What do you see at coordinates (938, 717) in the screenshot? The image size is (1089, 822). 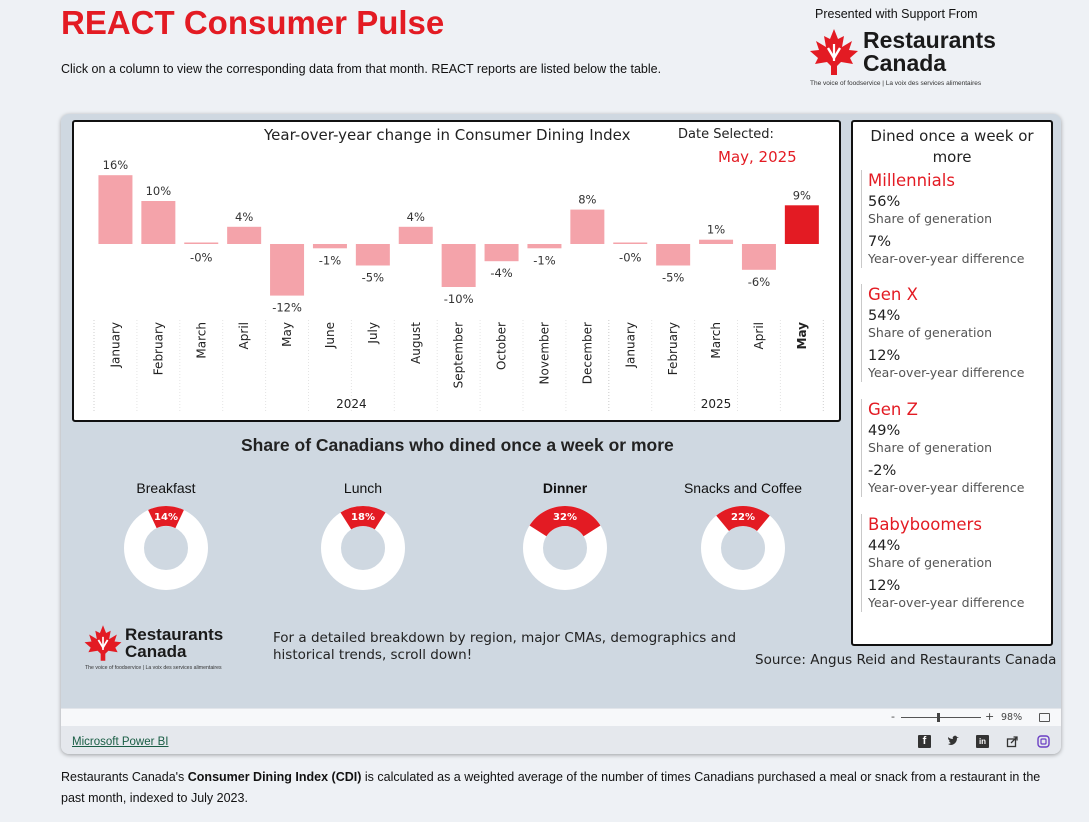 I see `zoom-slider-thumb` at bounding box center [938, 717].